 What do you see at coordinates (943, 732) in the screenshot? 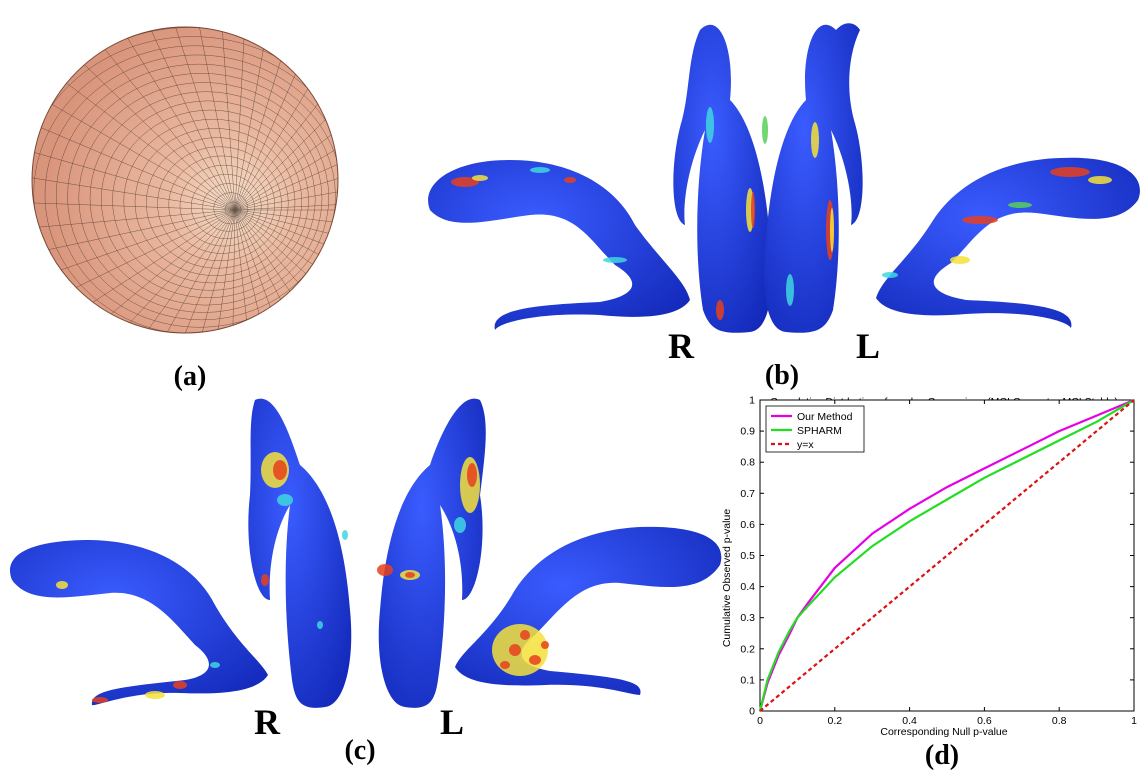
I see `chart-x-axis-label: Corresponding Null p-value` at bounding box center [943, 732].